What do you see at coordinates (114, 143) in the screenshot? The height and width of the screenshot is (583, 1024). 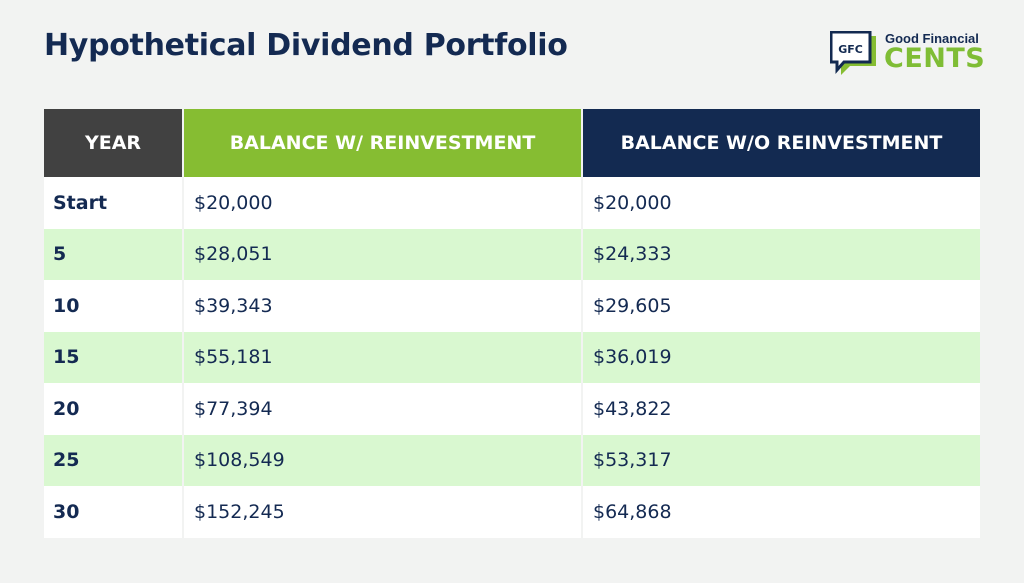 I see `column-header-year: YEAR` at bounding box center [114, 143].